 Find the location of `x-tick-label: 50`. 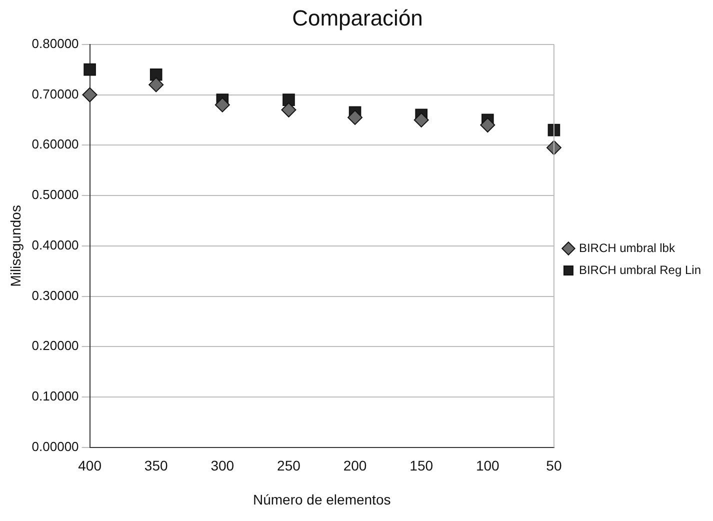

x-tick-label: 50 is located at coordinates (554, 466).